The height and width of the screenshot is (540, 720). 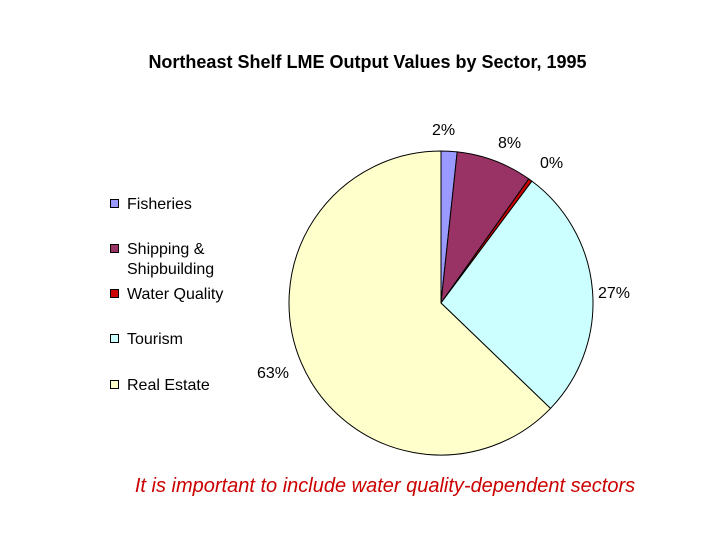 What do you see at coordinates (171, 259) in the screenshot?
I see `legend-label-shipping: Shipping & Shipbuilding` at bounding box center [171, 259].